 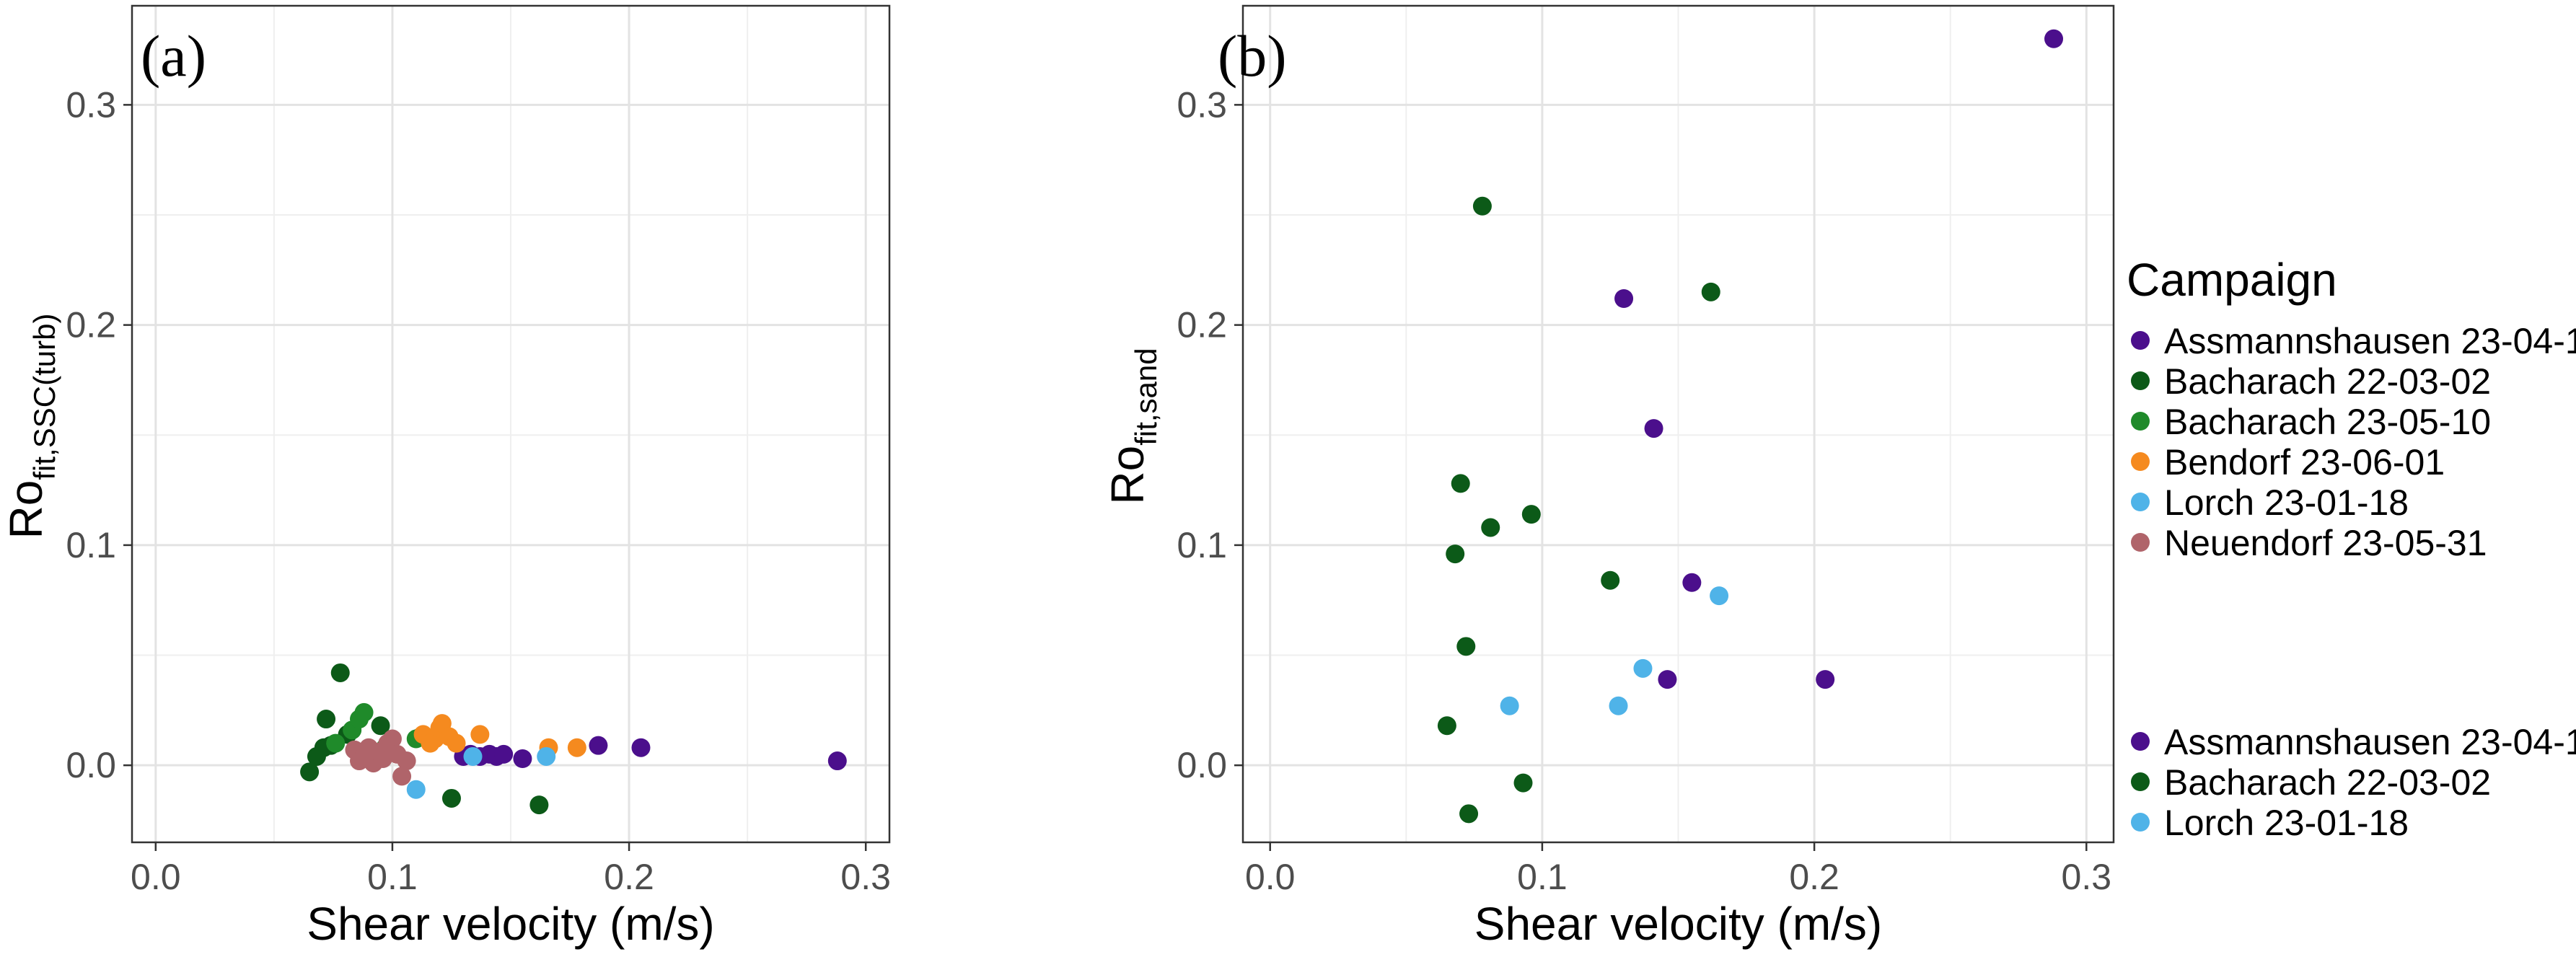 I want to click on legend-label: Bendorf 23-06-01, so click(x=2304, y=462).